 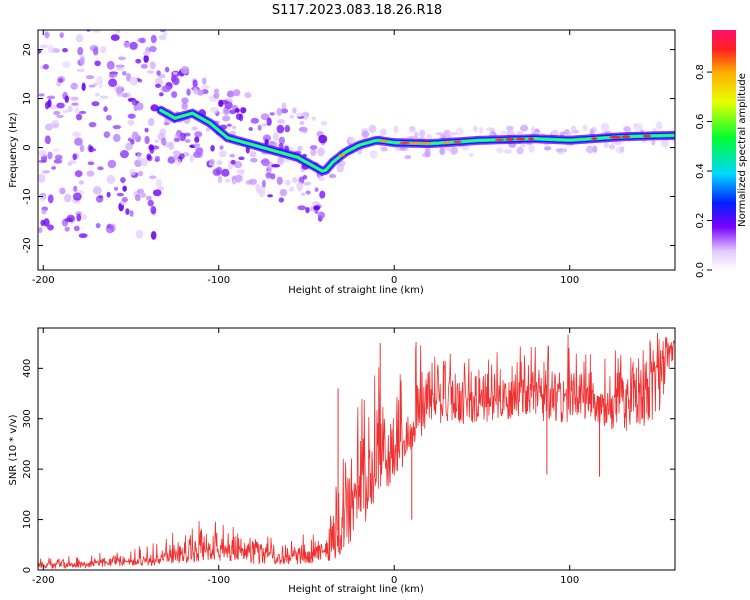 What do you see at coordinates (27, 469) in the screenshot?
I see `y-tick-label: 200` at bounding box center [27, 469].